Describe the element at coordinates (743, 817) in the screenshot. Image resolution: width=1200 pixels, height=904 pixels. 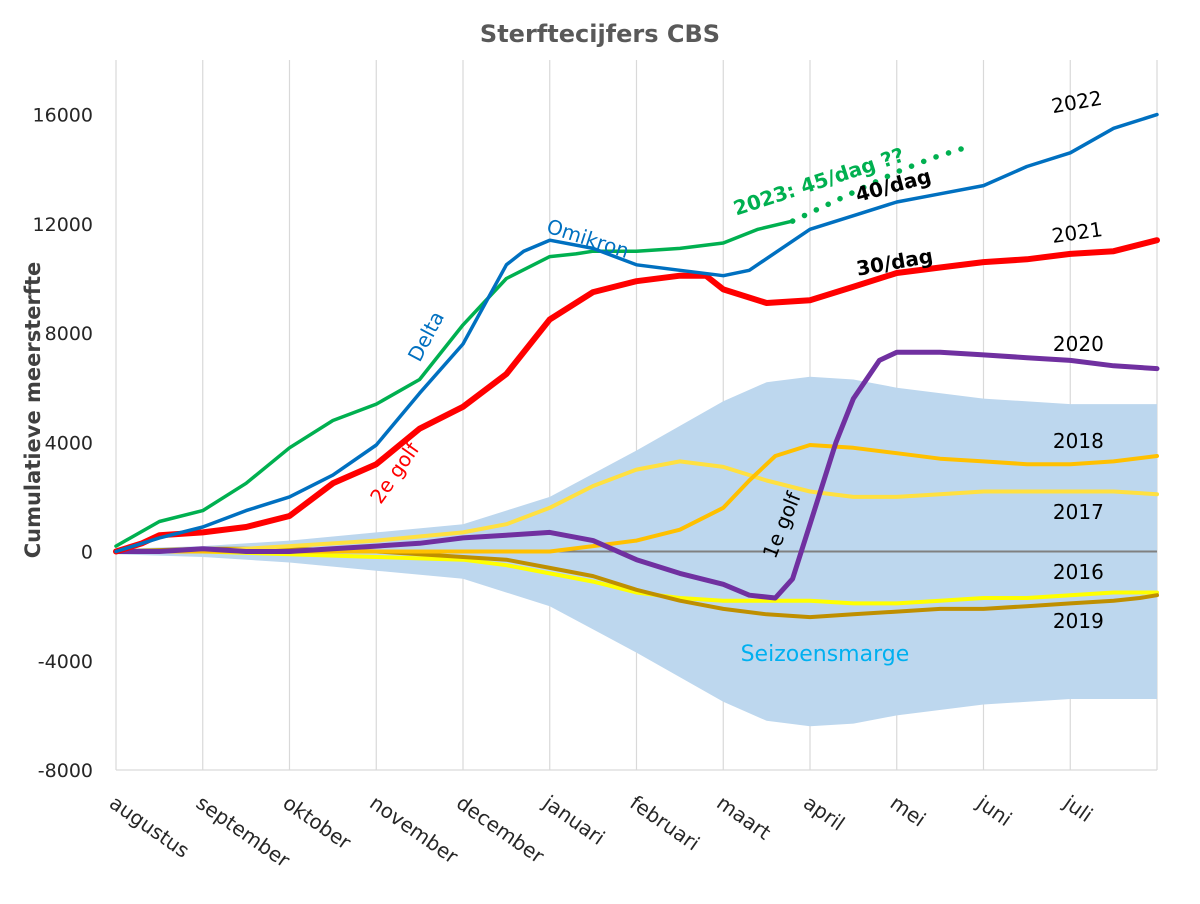
I see `x-tick-label: maart` at that location.